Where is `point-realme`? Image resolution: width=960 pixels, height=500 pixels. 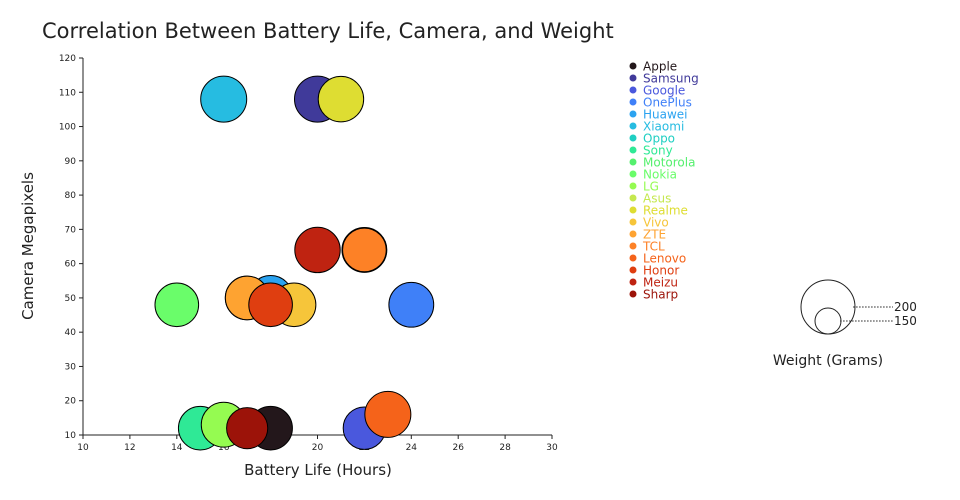
point-realme is located at coordinates (341, 99).